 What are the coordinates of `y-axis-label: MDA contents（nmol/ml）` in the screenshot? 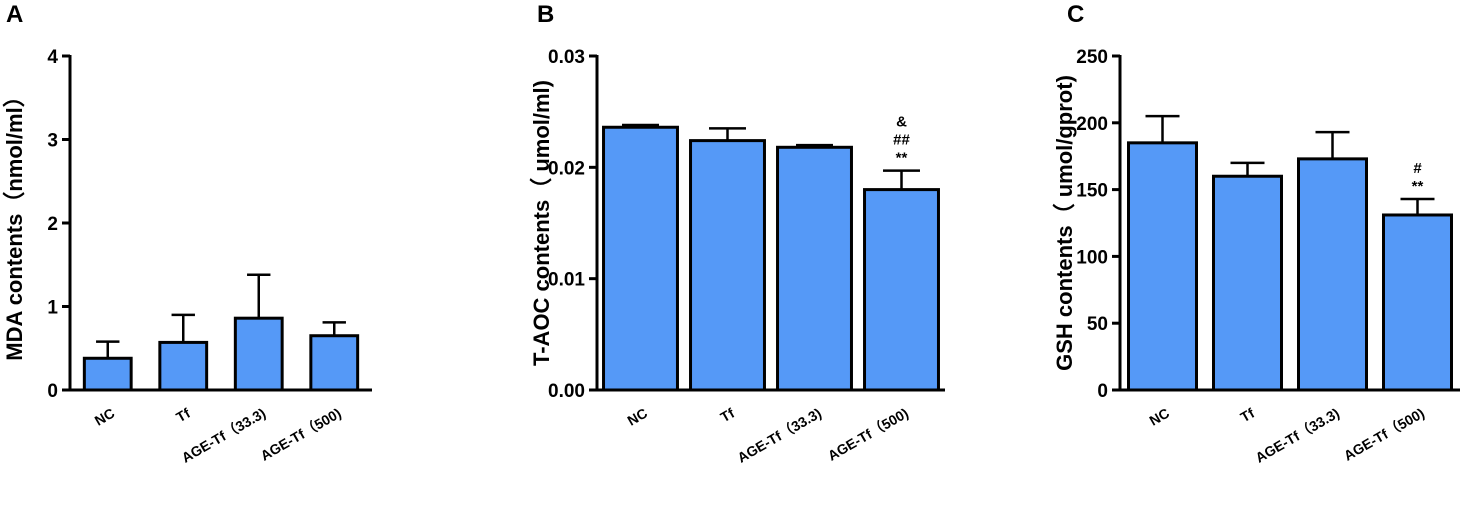 It's located at (14, 222).